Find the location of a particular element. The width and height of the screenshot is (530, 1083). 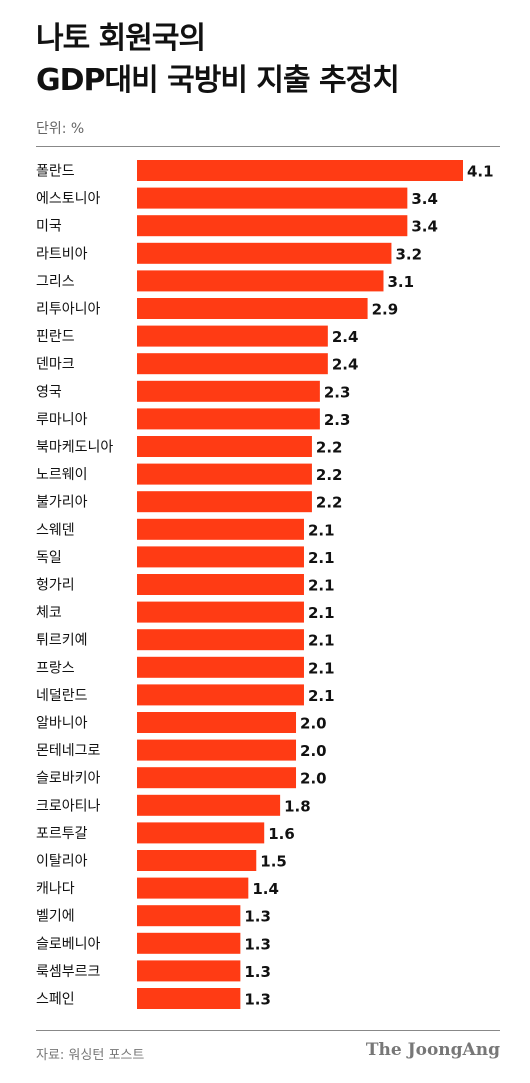

category-label: 독일 is located at coordinates (49, 558).